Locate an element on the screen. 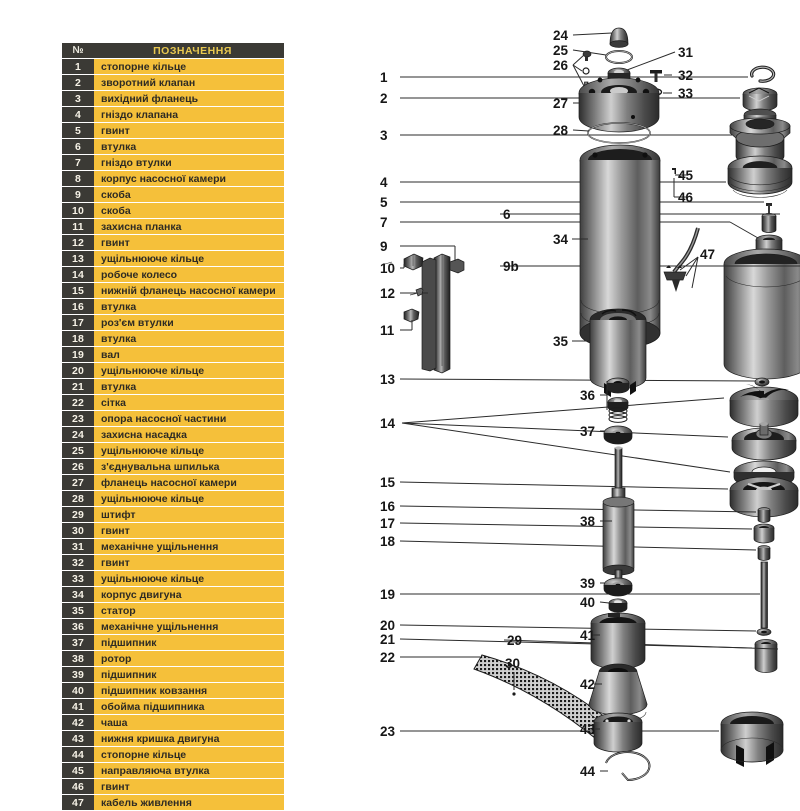 Image resolution: width=800 pixels, height=811 pixels. callout-9b: 9b is located at coordinates (511, 266).